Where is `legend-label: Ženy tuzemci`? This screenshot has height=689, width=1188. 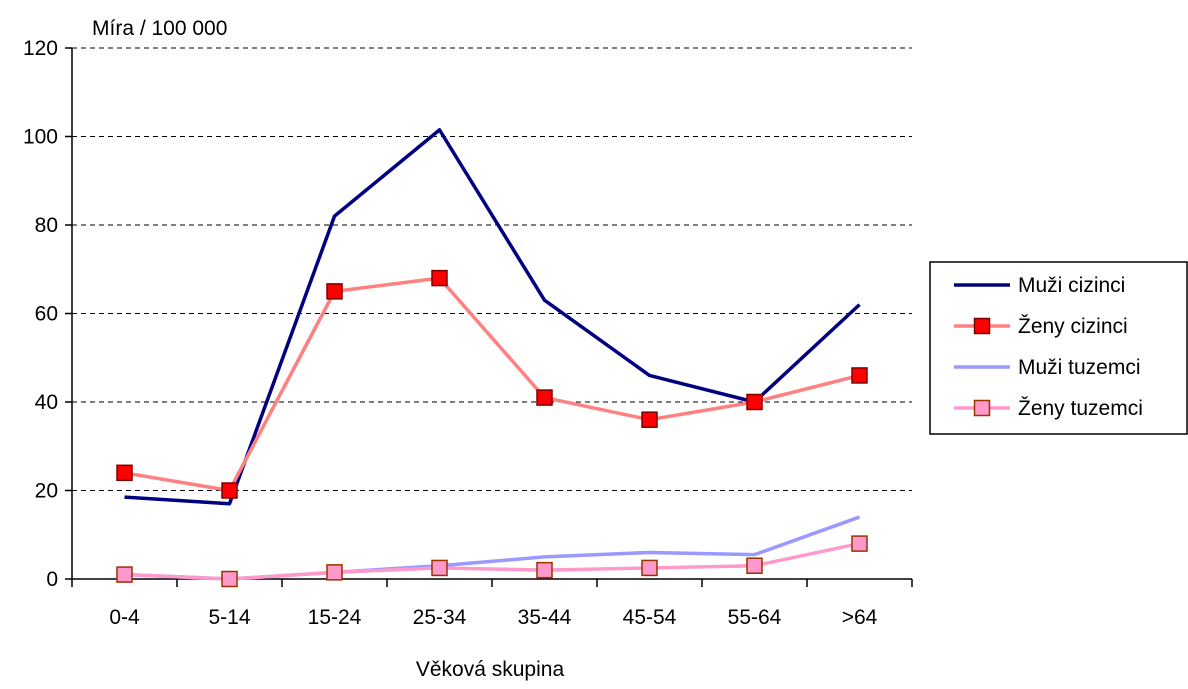 legend-label: Ženy tuzemci is located at coordinates (1080, 408).